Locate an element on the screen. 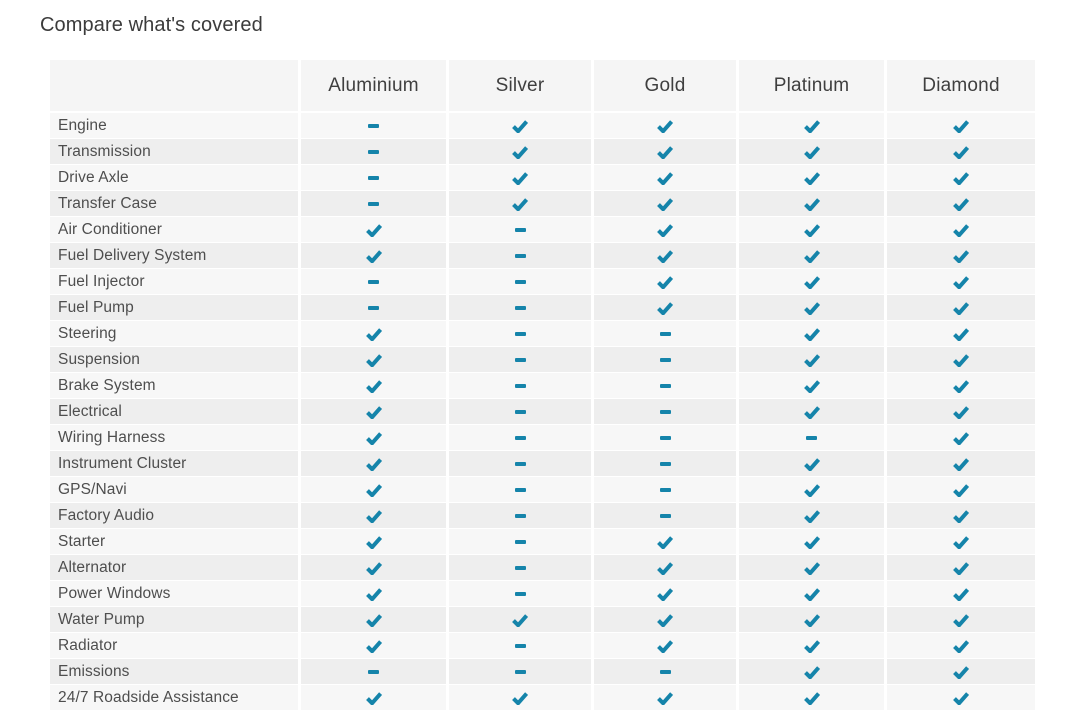 The width and height of the screenshot is (1080, 727). row-label: Steering is located at coordinates (174, 333).